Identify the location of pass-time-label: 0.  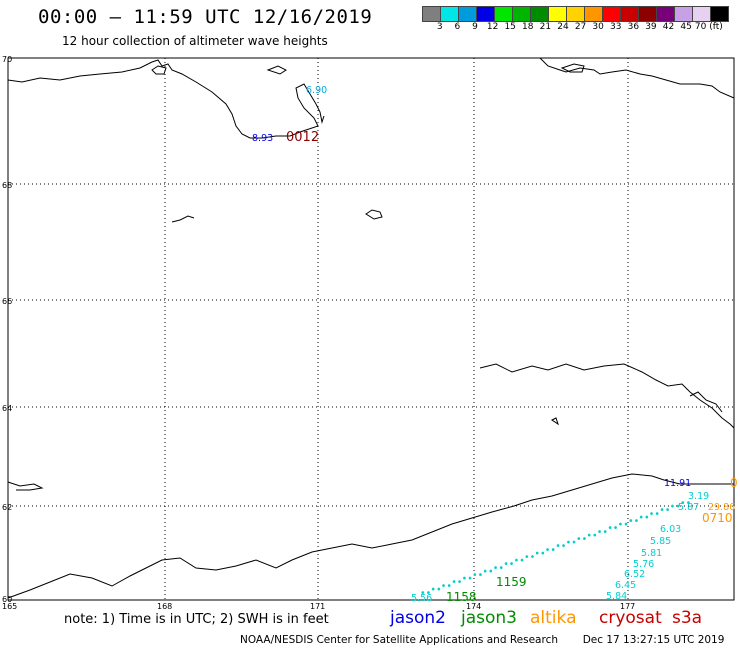
(734, 483).